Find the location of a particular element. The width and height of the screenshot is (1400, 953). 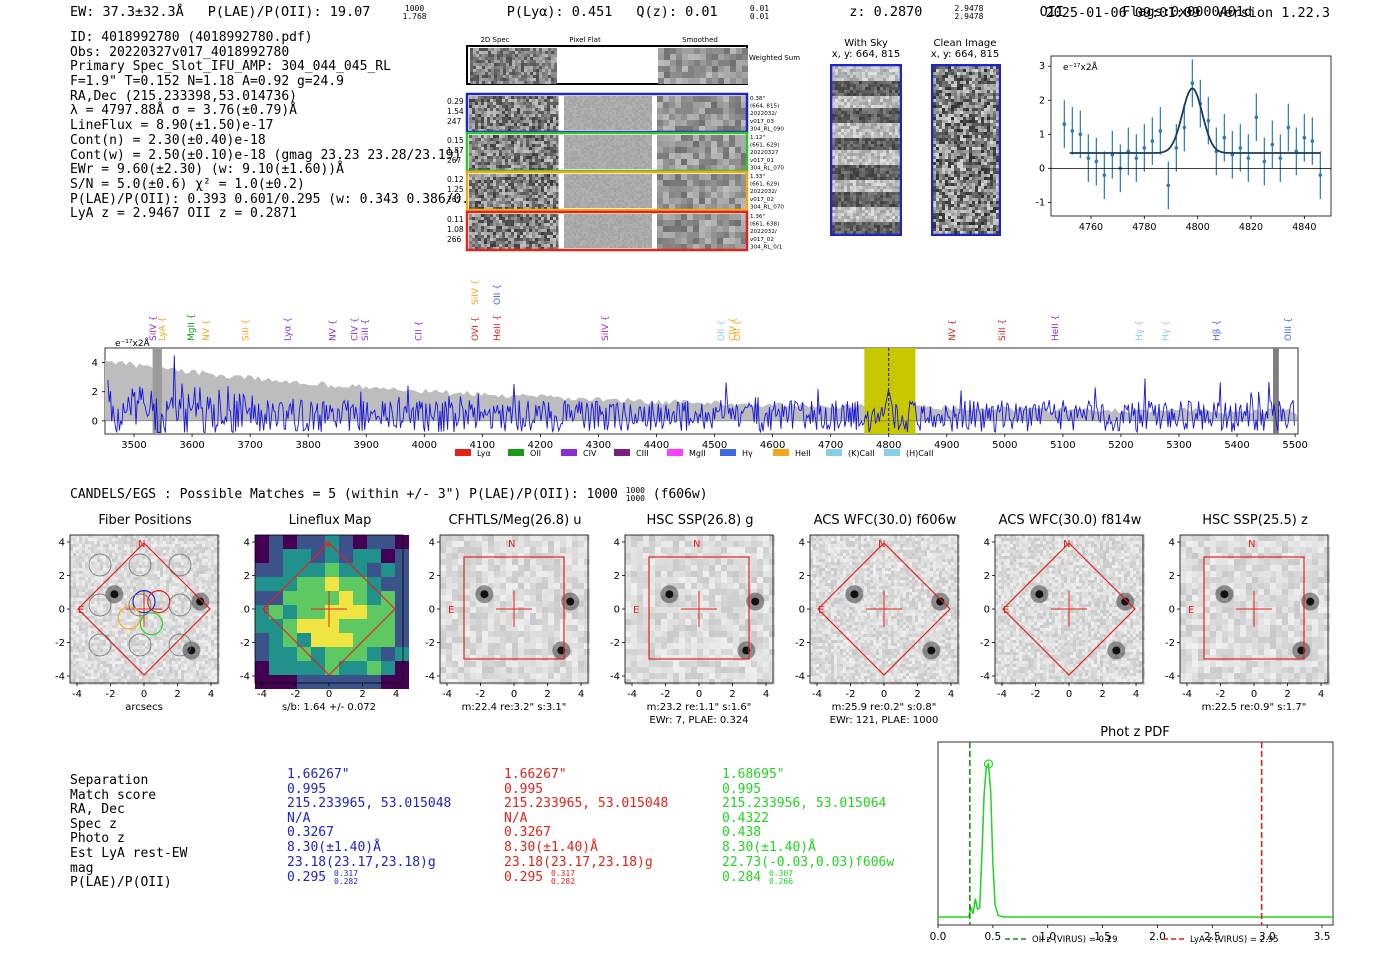

col-title-2dspec: 2D Spec is located at coordinates (494, 40).